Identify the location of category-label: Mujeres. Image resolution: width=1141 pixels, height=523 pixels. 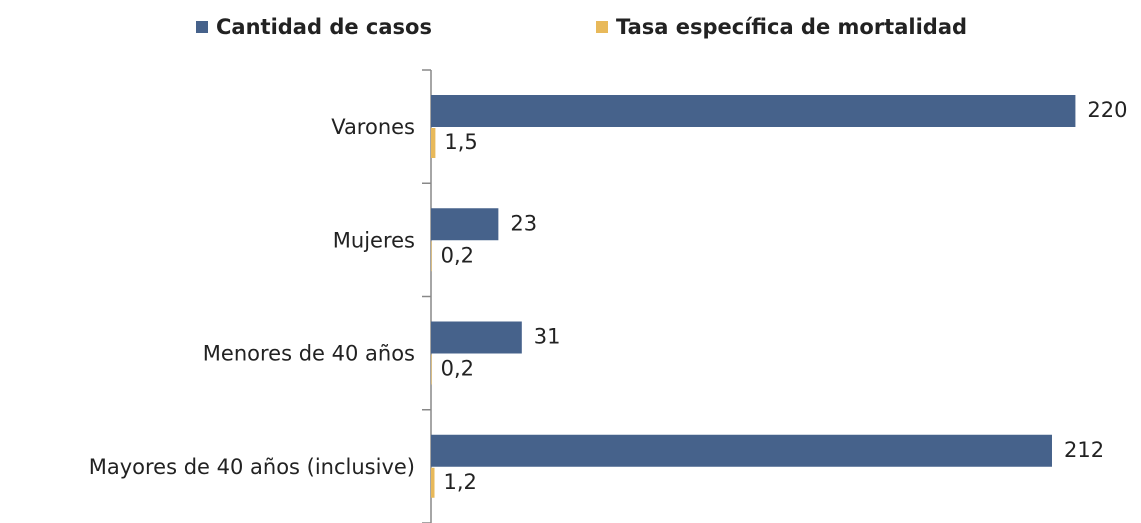
(374, 240).